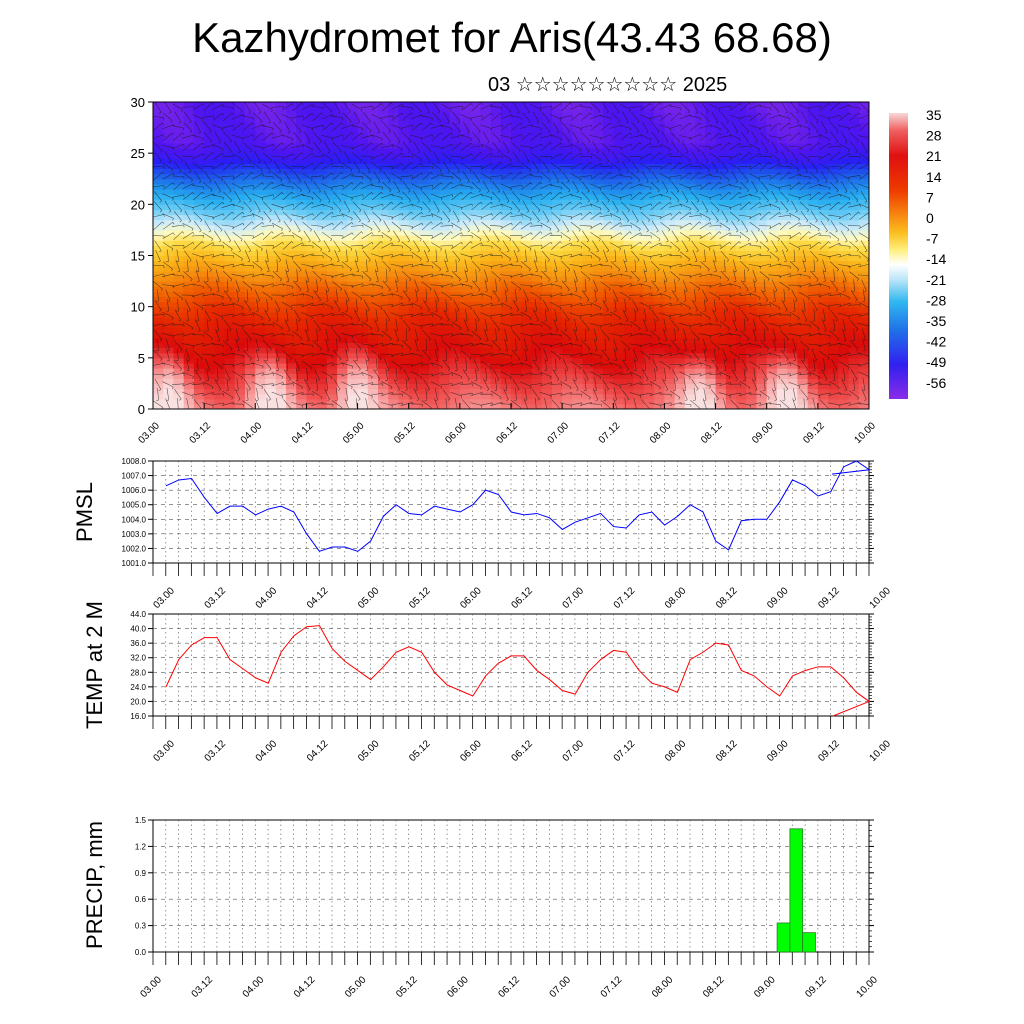 The width and height of the screenshot is (1024, 1024). I want to click on colorbar, so click(898, 256).